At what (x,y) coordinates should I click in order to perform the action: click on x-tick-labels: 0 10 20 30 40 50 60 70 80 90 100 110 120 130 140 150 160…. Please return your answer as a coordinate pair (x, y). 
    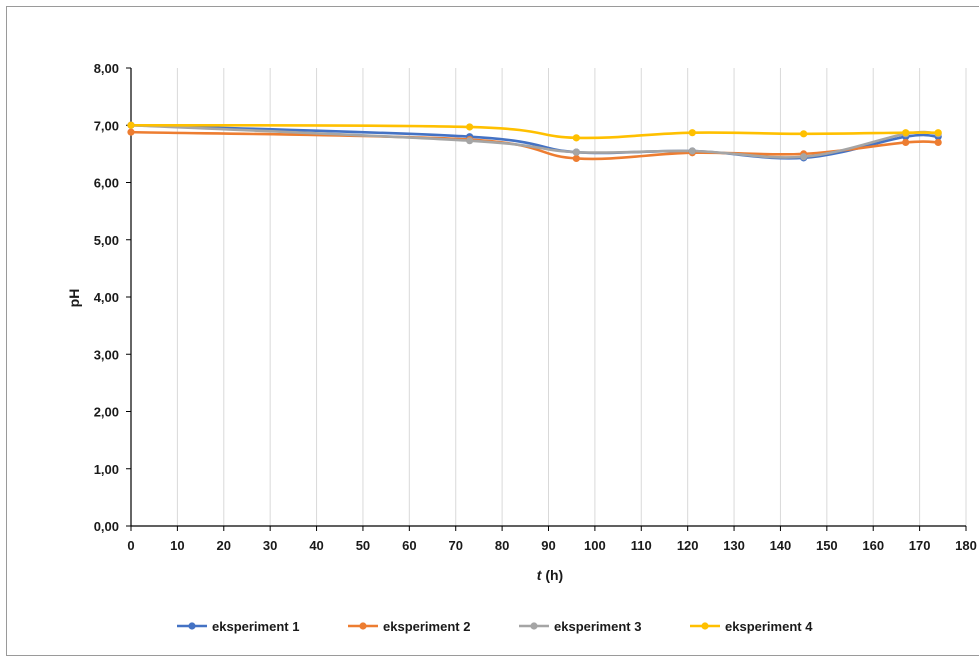
    Looking at the image, I should click on (551, 545).